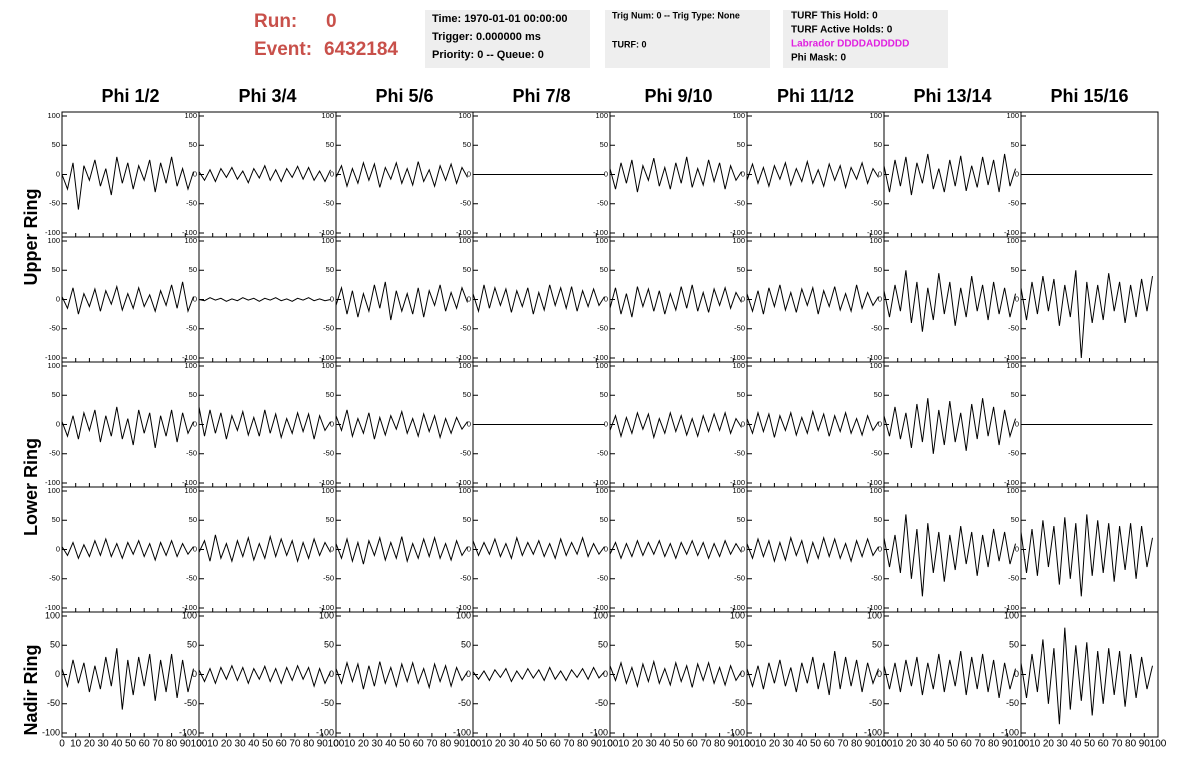  I want to click on x-tick-label: 100, so click(473, 744).